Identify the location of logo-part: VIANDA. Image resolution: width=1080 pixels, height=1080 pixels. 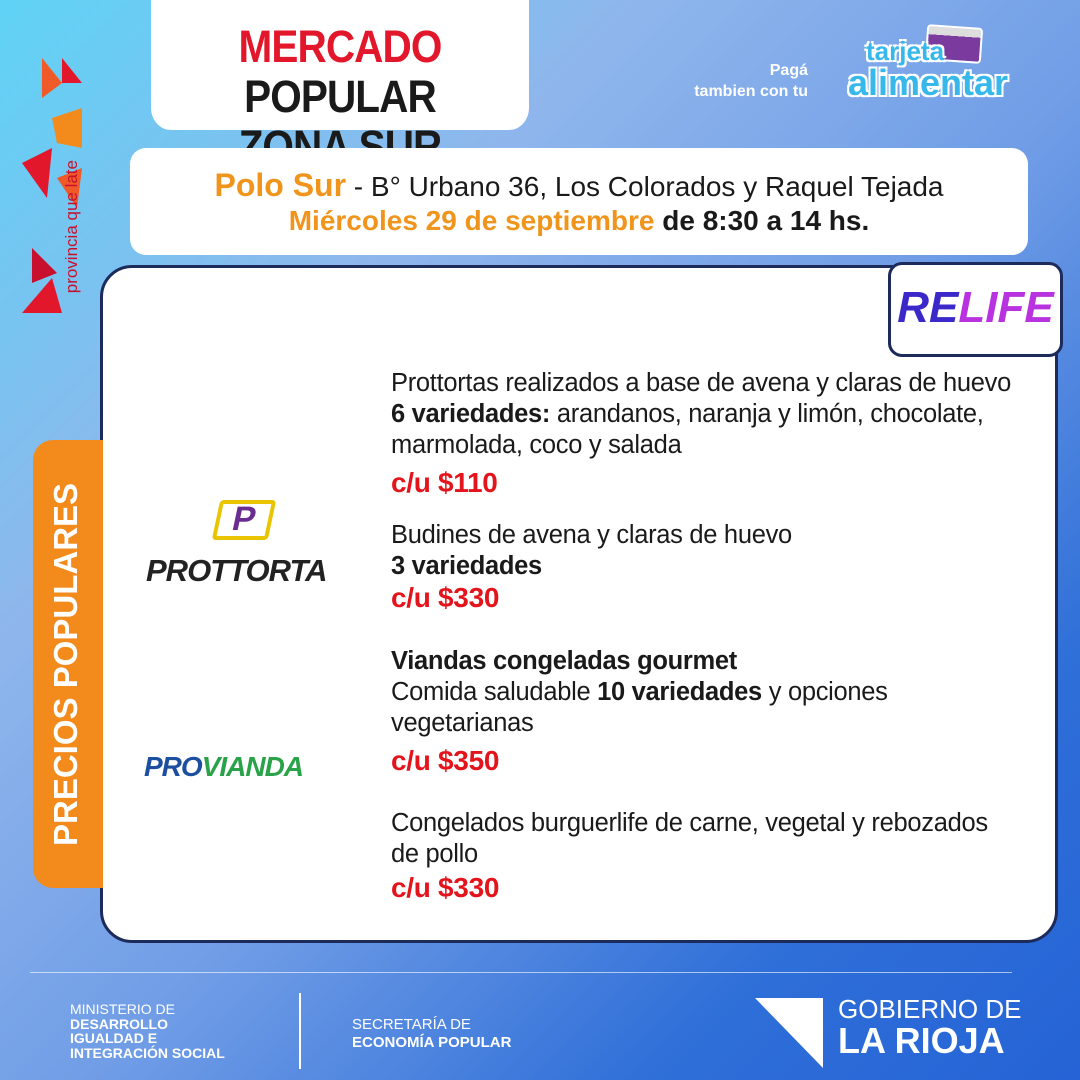
(252, 766).